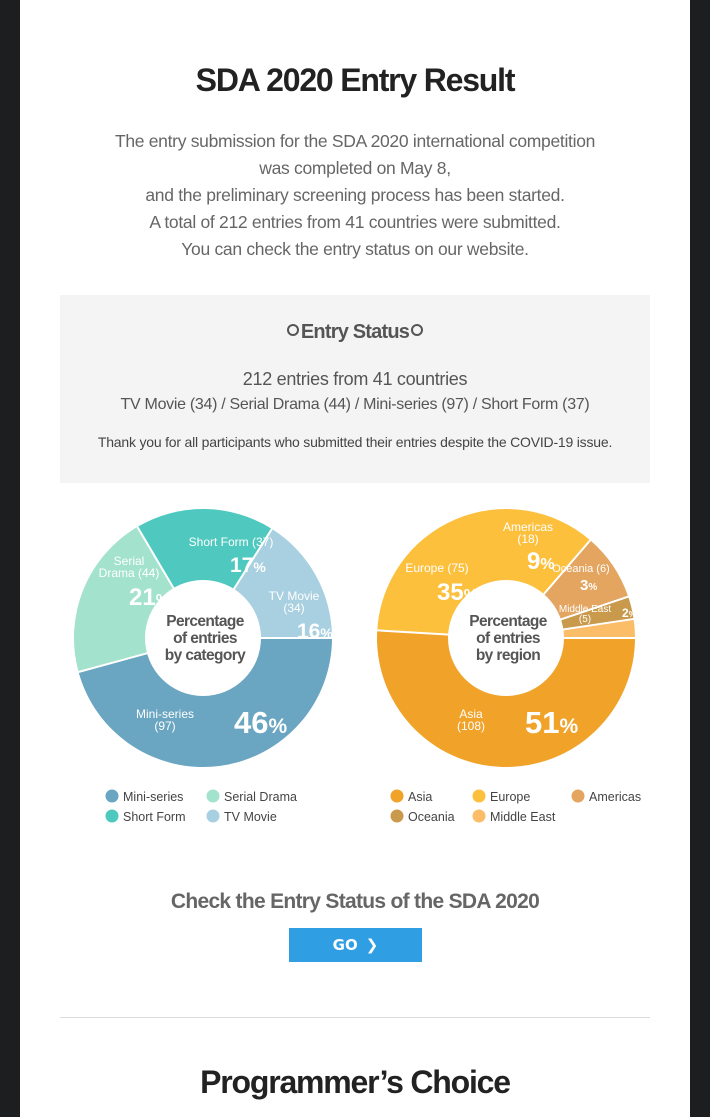 Image resolution: width=710 pixels, height=1117 pixels. I want to click on chart-center-caption: by category, so click(205, 655).